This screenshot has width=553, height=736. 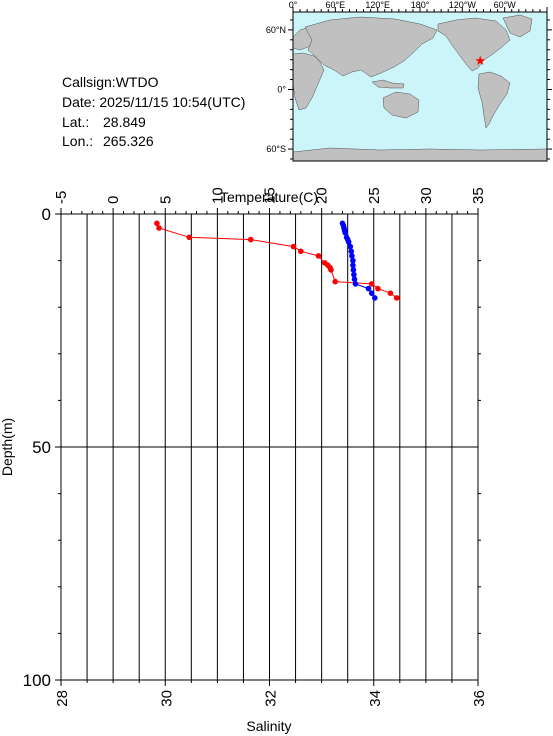 What do you see at coordinates (61, 197) in the screenshot?
I see `temperature-tick-label: -5` at bounding box center [61, 197].